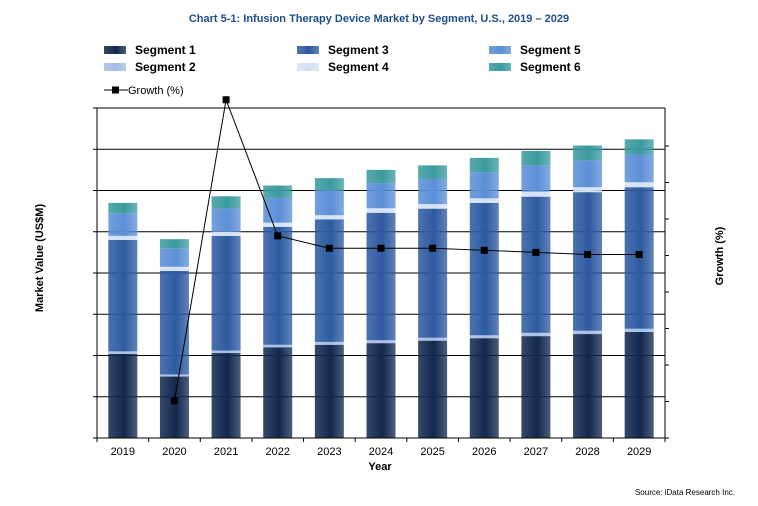 This screenshot has width=758, height=506. Describe the element at coordinates (123, 452) in the screenshot. I see `x-tick-label: 2019` at that location.